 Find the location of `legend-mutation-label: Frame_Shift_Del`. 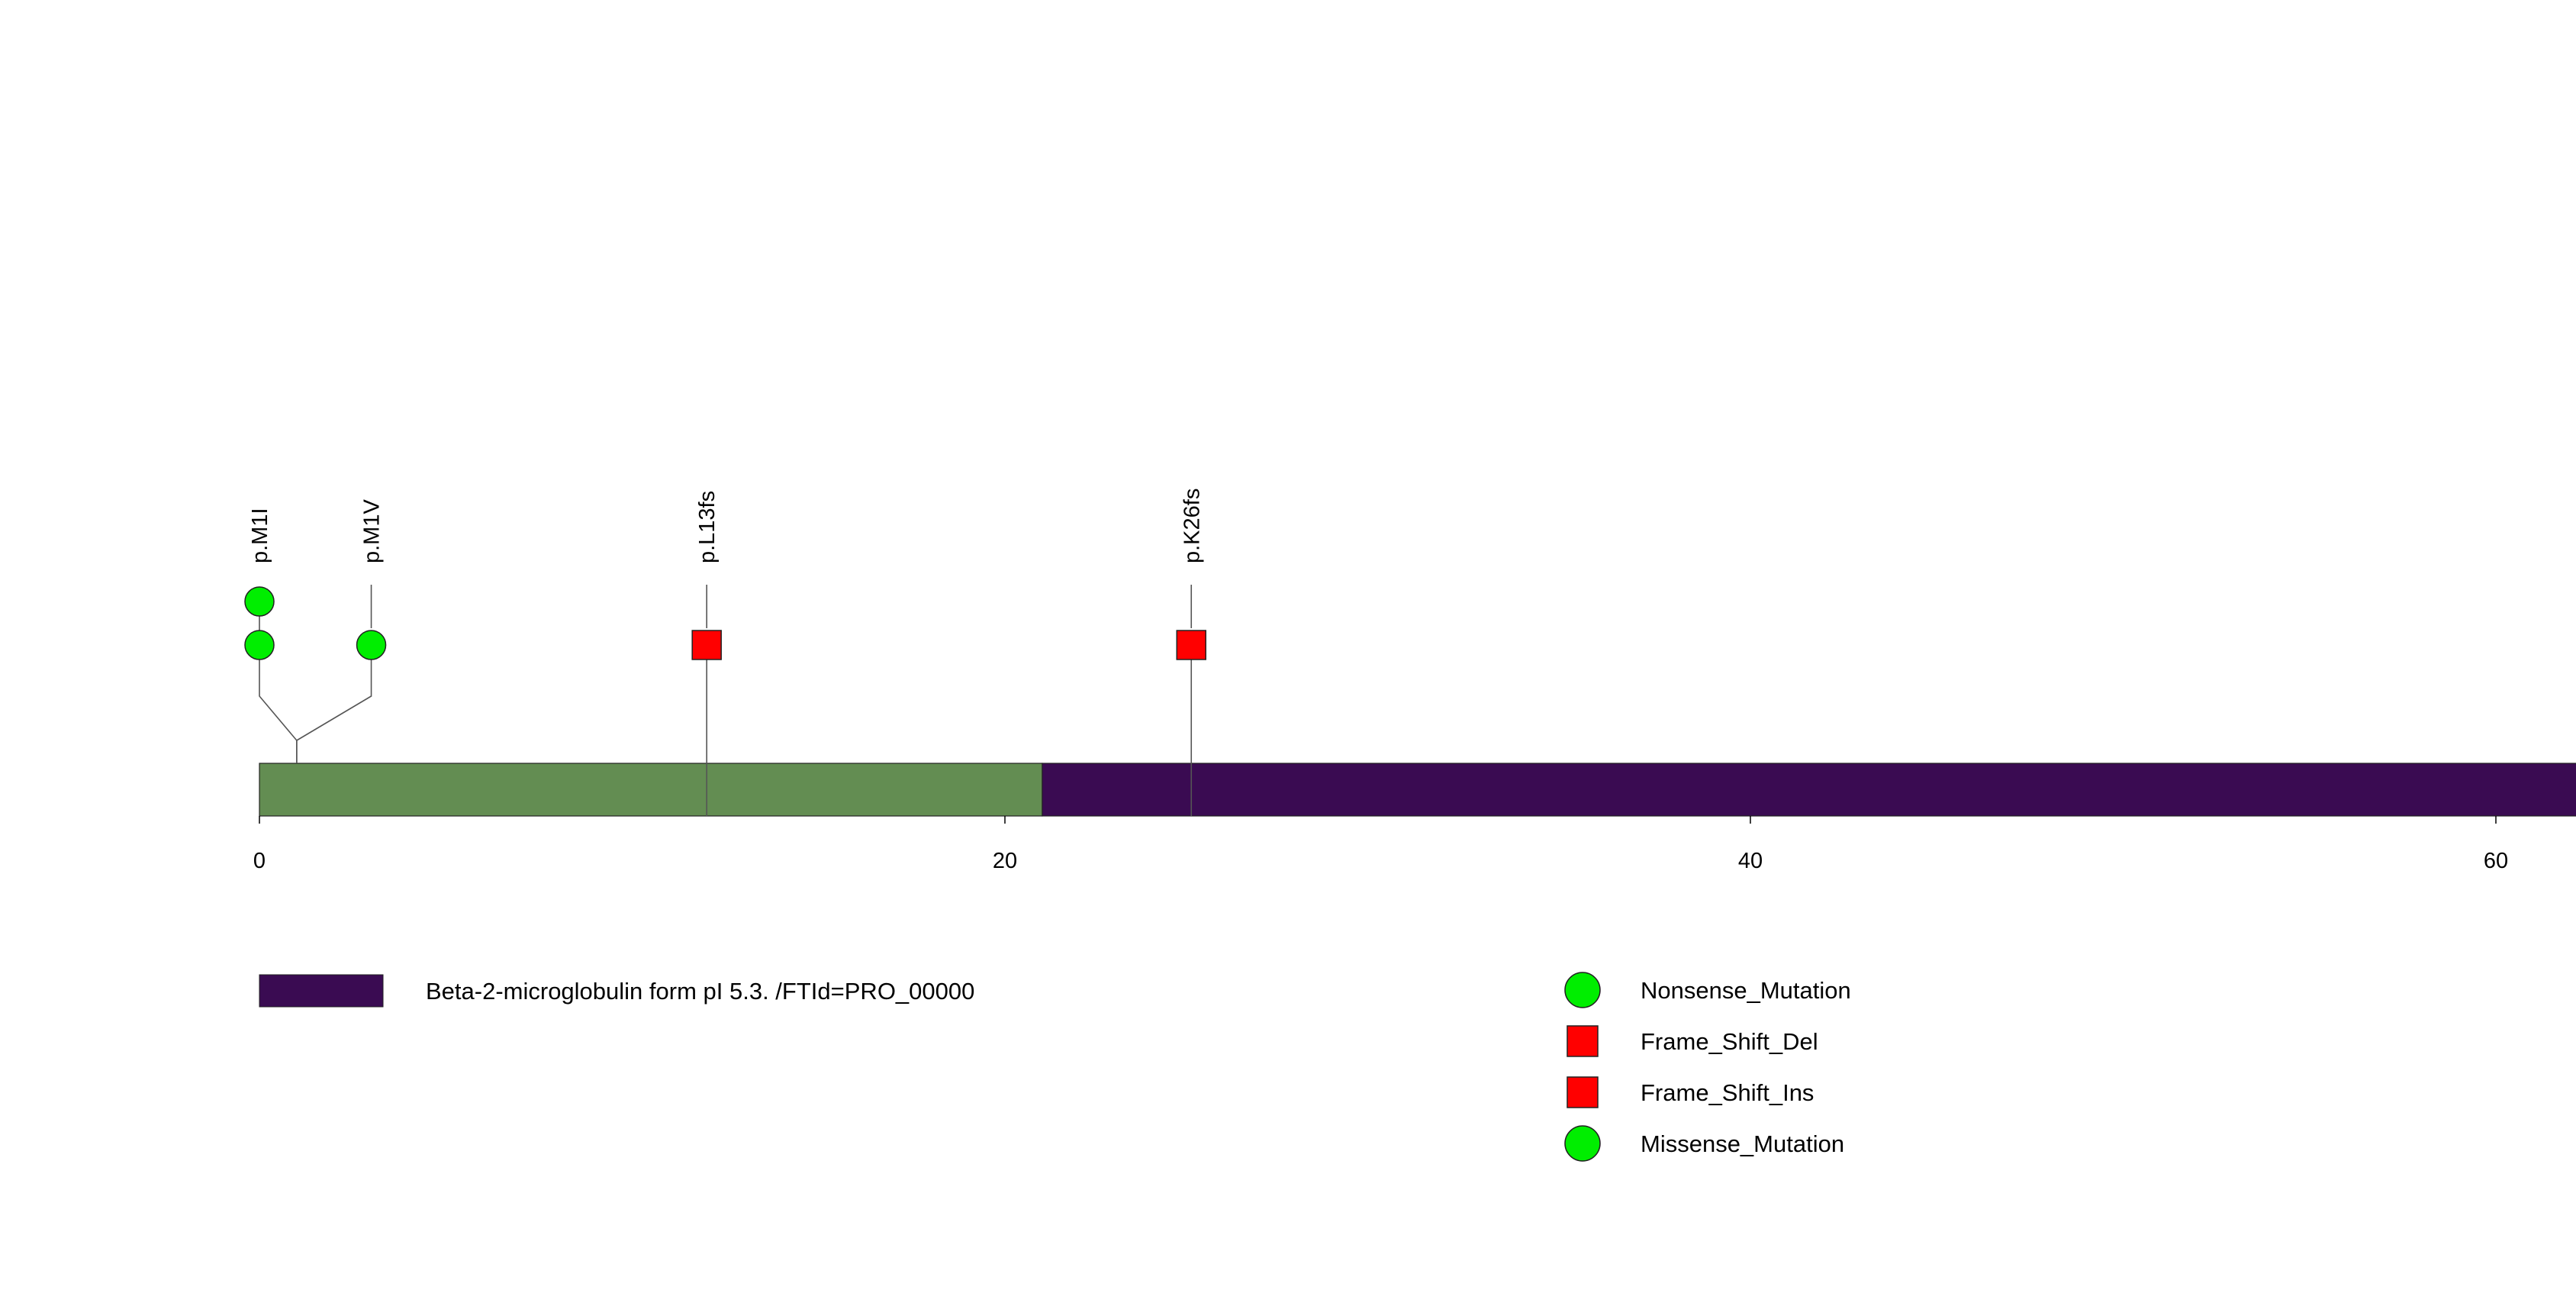

legend-mutation-label: Frame_Shift_Del is located at coordinates (1729, 1041).